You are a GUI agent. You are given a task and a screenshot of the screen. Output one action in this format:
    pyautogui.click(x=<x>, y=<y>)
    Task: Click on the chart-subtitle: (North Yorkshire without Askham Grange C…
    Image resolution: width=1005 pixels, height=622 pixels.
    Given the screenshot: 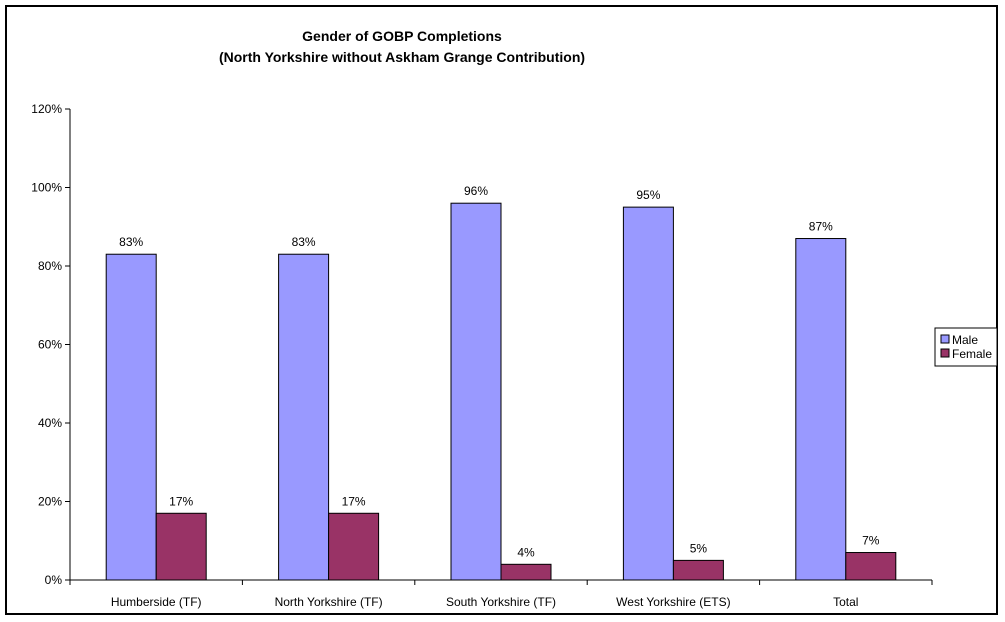 What is the action you would take?
    pyautogui.click(x=402, y=57)
    